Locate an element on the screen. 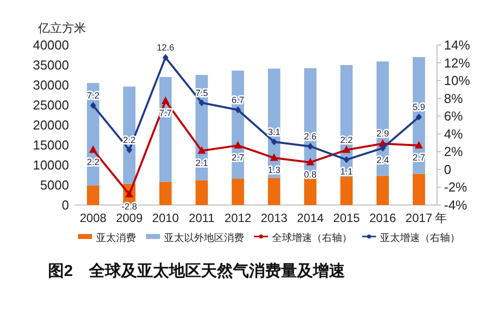 The width and height of the screenshot is (478, 320). y-tick-label: 40000 is located at coordinates (50, 45).